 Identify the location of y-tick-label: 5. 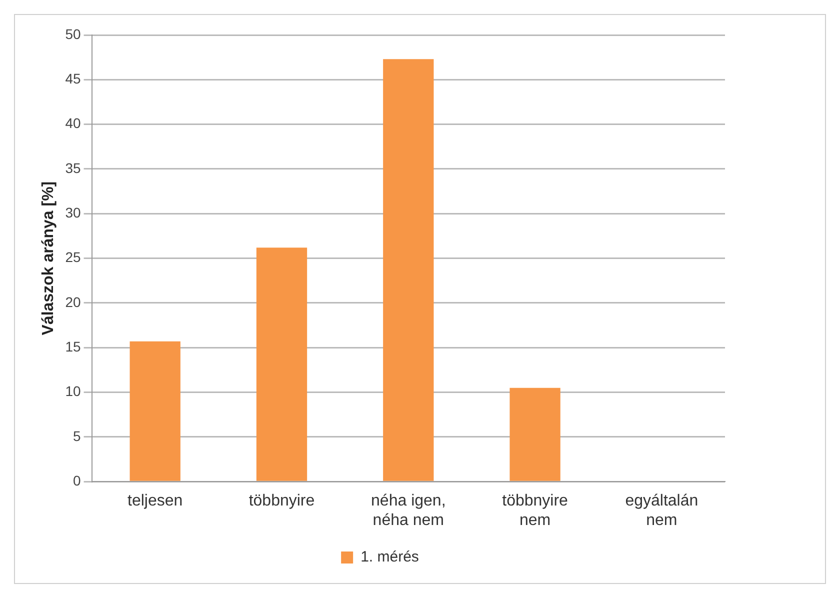
(76, 436).